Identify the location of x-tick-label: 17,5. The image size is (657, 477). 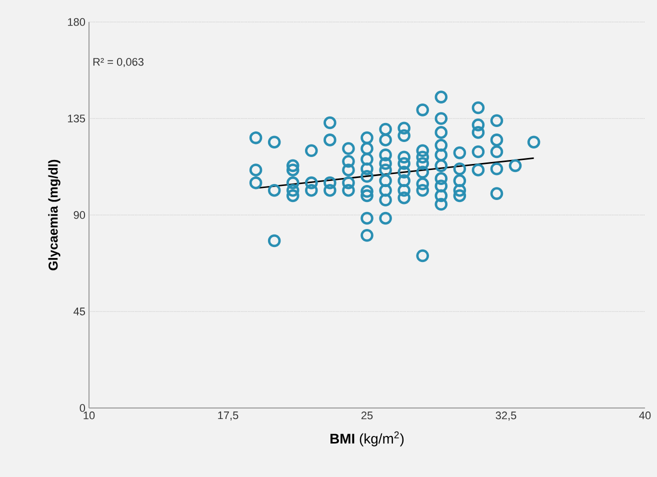
(228, 416).